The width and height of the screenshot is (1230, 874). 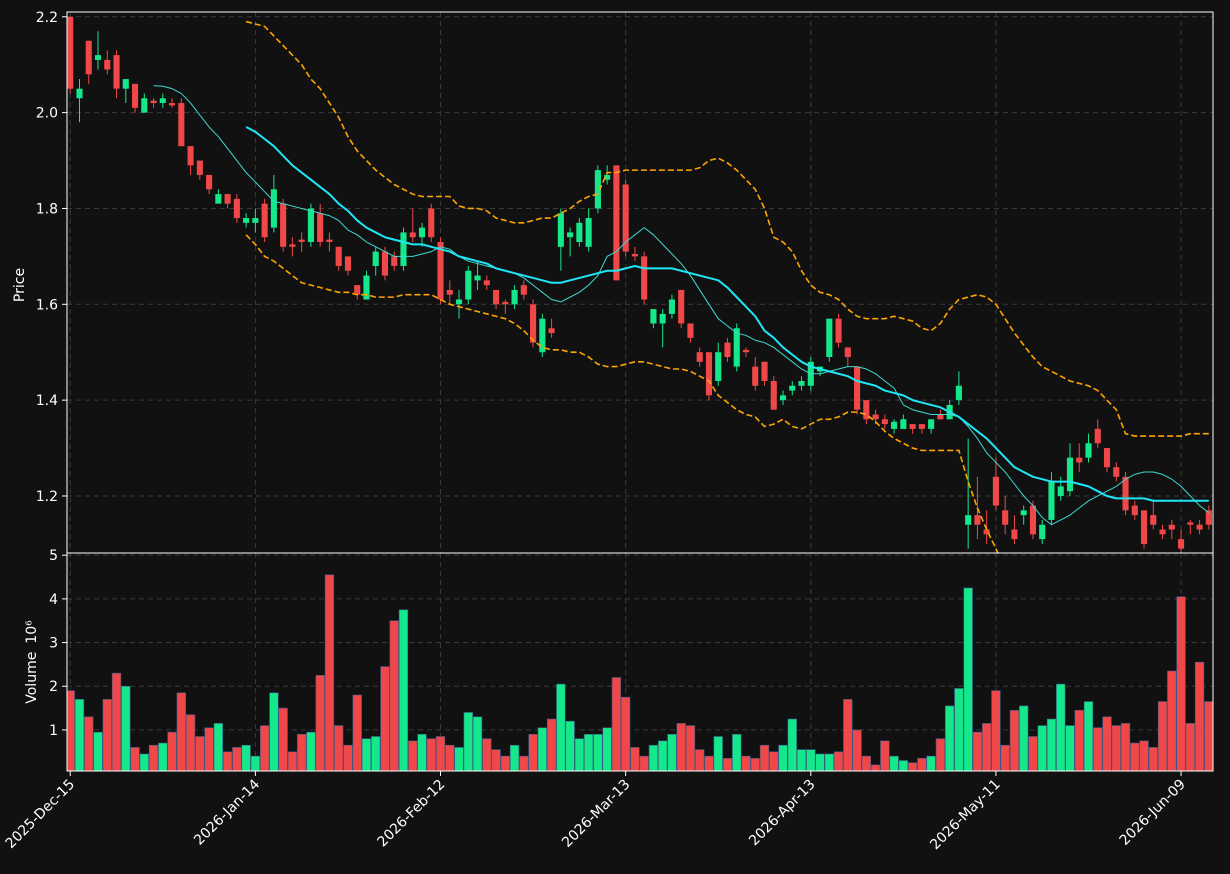 I want to click on y-tick-label: 2.2, so click(x=47, y=18).